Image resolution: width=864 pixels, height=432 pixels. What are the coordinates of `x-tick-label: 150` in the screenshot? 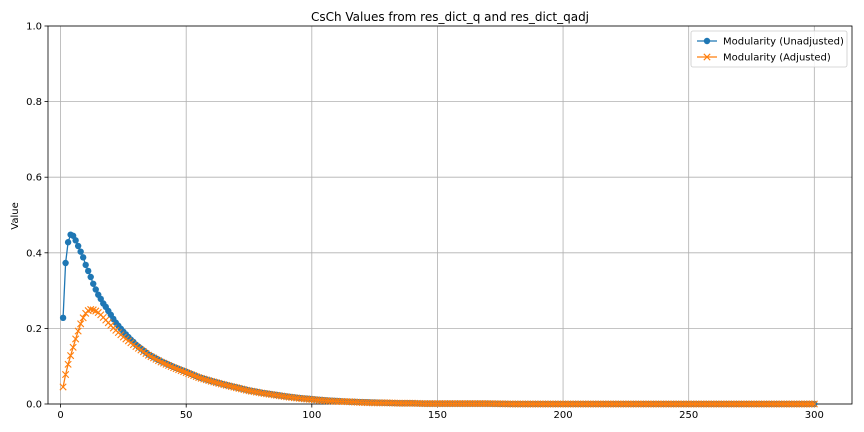 It's located at (437, 415).